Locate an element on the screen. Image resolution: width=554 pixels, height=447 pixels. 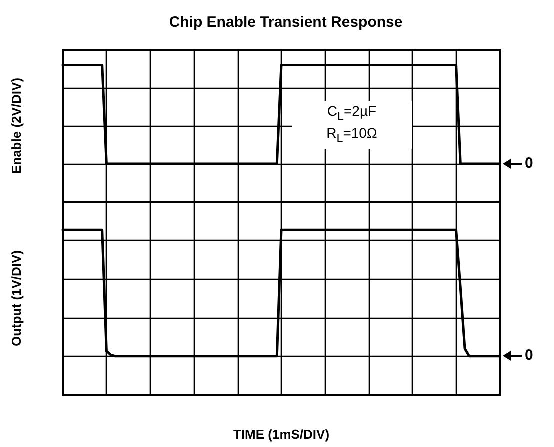
y-axis-title: Enable (2V/DIV) is located at coordinates (16, 126).